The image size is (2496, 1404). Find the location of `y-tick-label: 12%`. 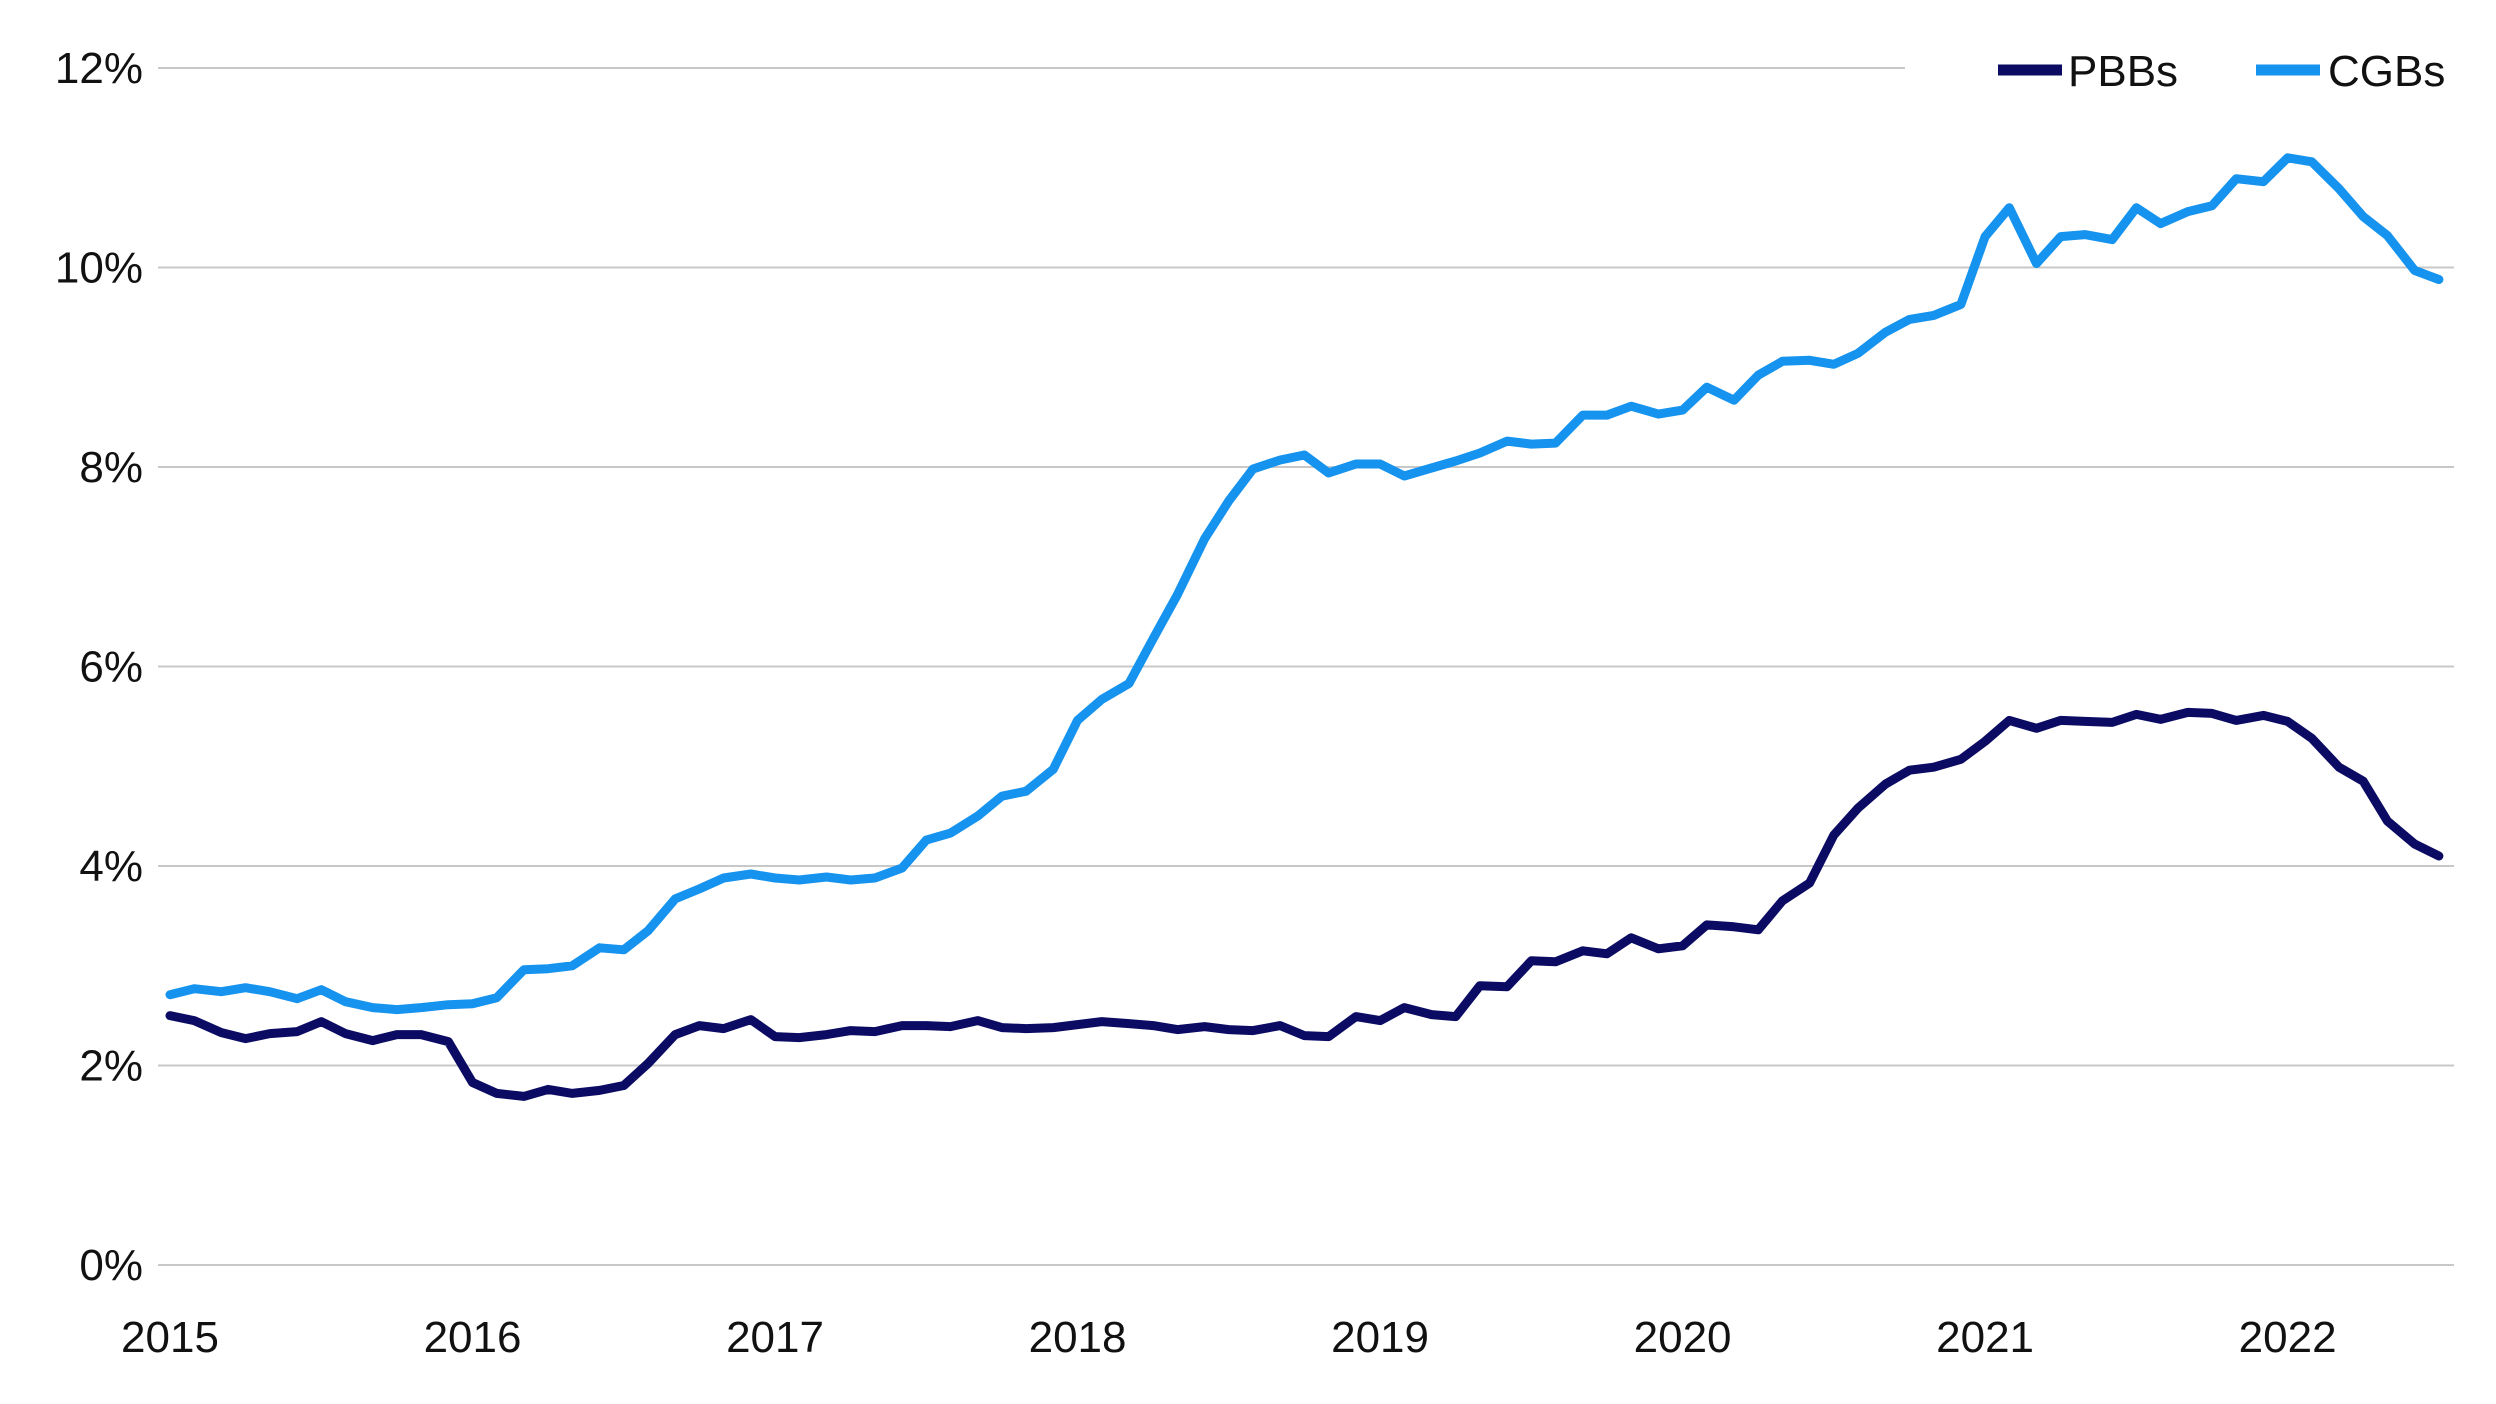

y-tick-label: 12% is located at coordinates (99, 68).